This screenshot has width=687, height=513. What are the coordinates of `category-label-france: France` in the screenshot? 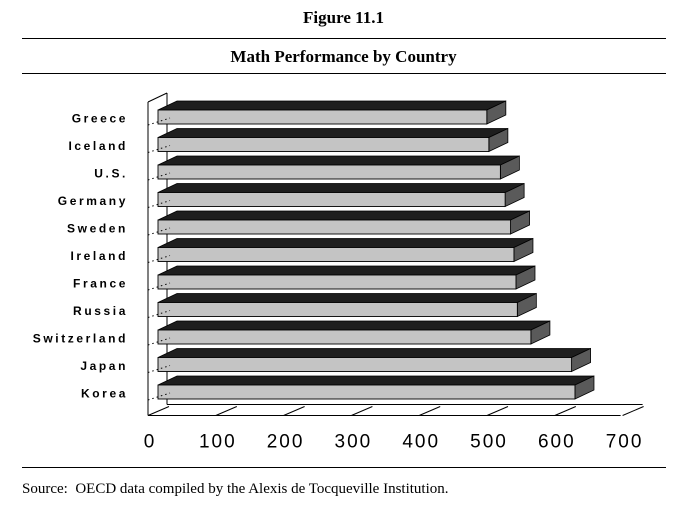 It's located at (100, 284).